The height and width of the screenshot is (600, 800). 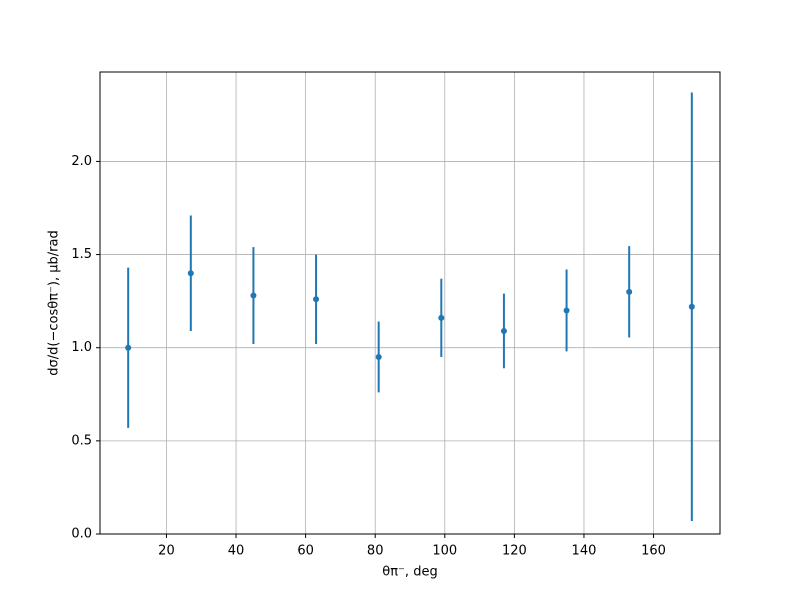 What do you see at coordinates (54, 302) in the screenshot?
I see `y-axis-label: dσ/d(−cosθπ⁻), μb/rad` at bounding box center [54, 302].